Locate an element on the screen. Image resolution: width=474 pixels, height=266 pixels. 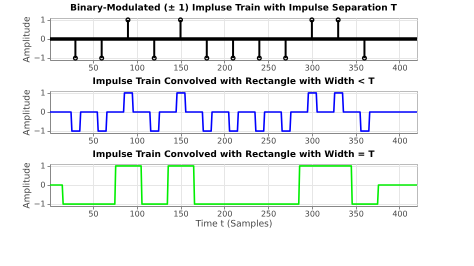
chart-title: Impulse Train Convolved with Rectangle with Width = T is located at coordinates (234, 155).